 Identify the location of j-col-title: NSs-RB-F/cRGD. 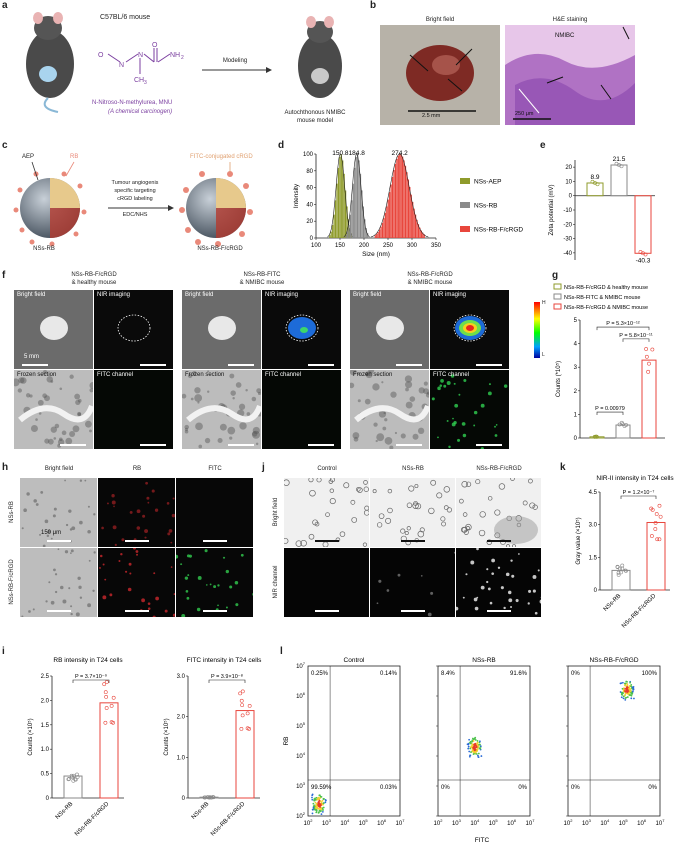
(499, 469).